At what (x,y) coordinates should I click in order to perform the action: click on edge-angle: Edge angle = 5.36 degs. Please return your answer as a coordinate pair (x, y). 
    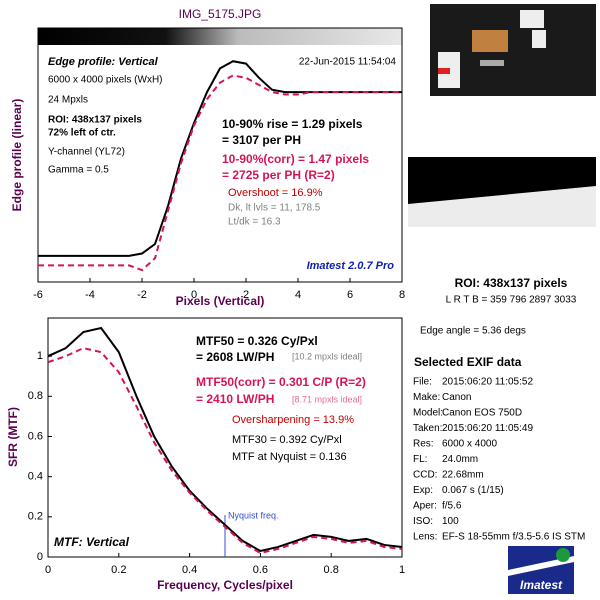
    Looking at the image, I should click on (473, 331).